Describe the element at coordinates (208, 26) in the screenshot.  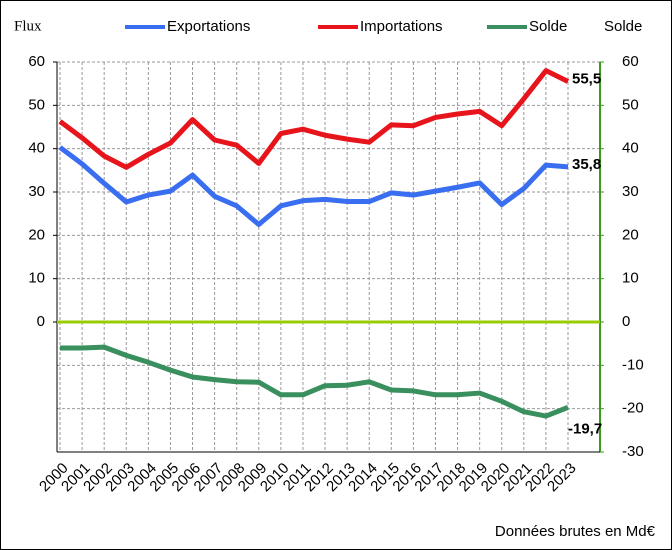
I see `legend-label: Exportations` at that location.